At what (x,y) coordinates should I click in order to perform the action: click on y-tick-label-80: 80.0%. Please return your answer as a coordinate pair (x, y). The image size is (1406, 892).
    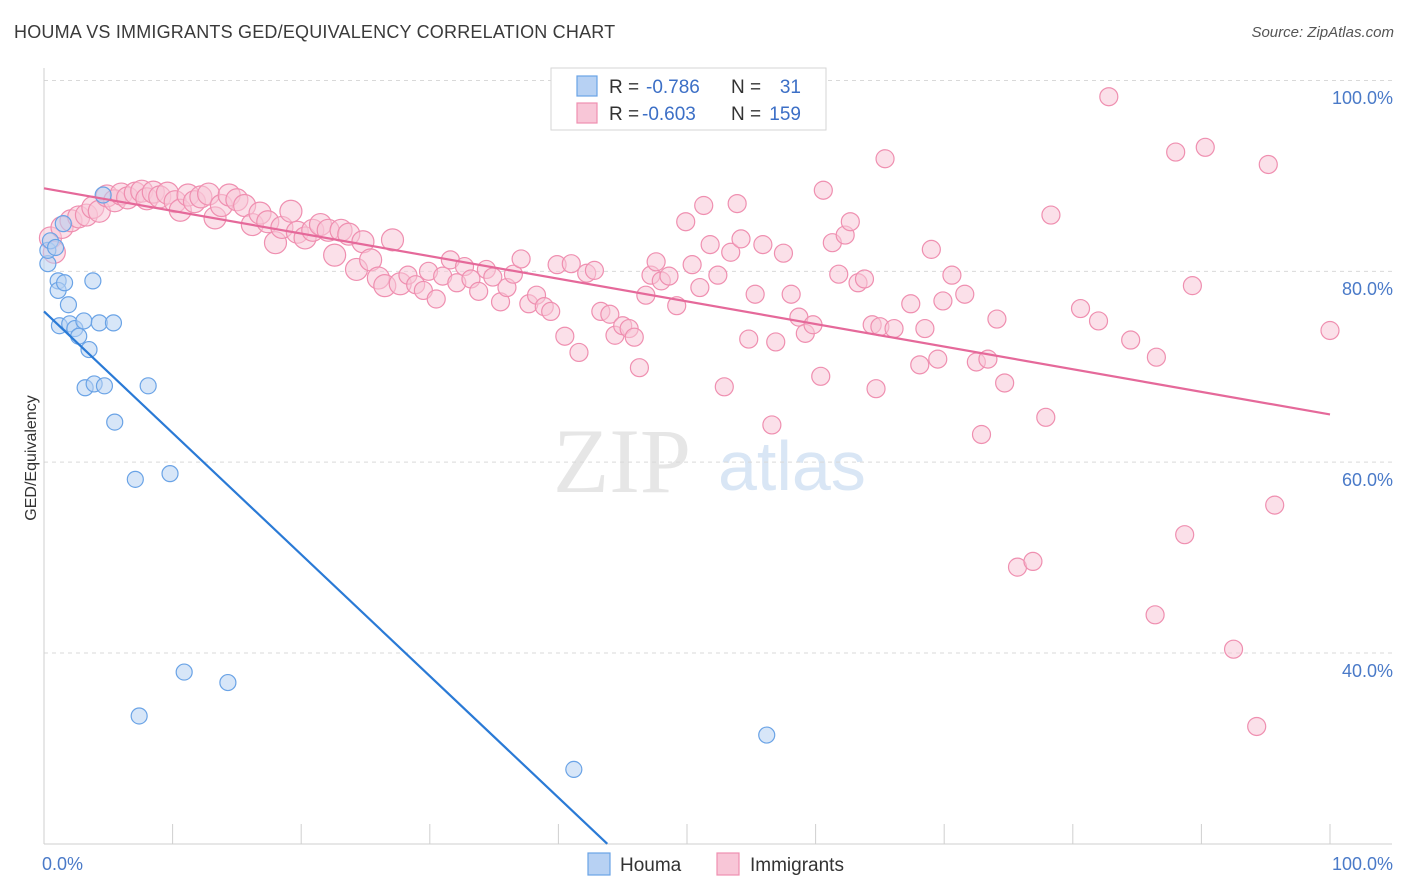
    Looking at the image, I should click on (1367, 289).